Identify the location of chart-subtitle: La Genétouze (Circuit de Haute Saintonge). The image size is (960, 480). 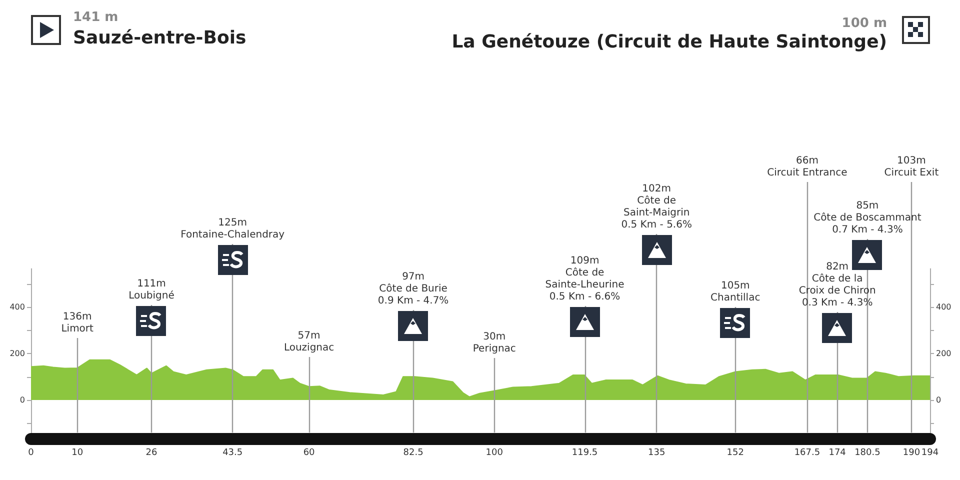
(669, 42).